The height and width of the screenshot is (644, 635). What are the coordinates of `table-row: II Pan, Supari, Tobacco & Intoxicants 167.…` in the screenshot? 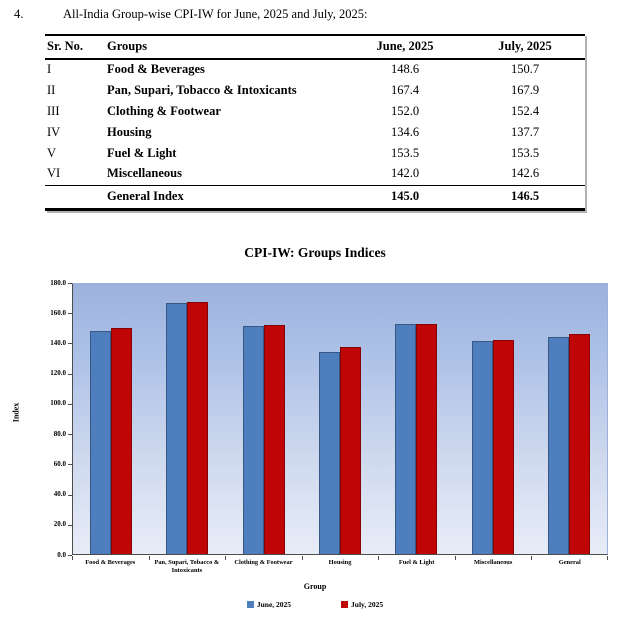 It's located at (315, 90).